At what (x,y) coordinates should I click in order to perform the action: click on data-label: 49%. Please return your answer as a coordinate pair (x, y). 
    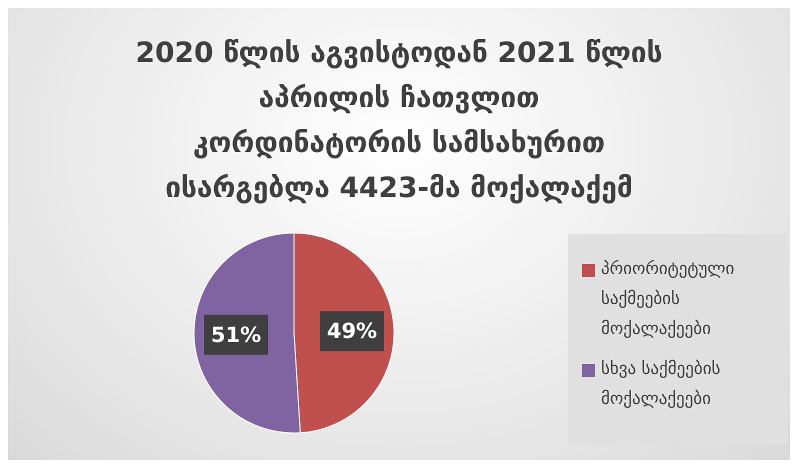
    Looking at the image, I should click on (352, 331).